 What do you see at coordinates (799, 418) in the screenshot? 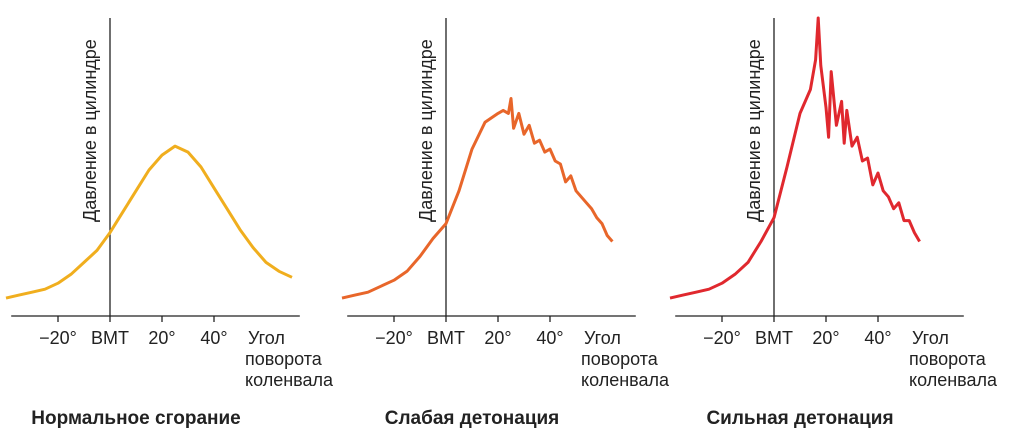
I see `chart-title: Сильная детонация` at bounding box center [799, 418].